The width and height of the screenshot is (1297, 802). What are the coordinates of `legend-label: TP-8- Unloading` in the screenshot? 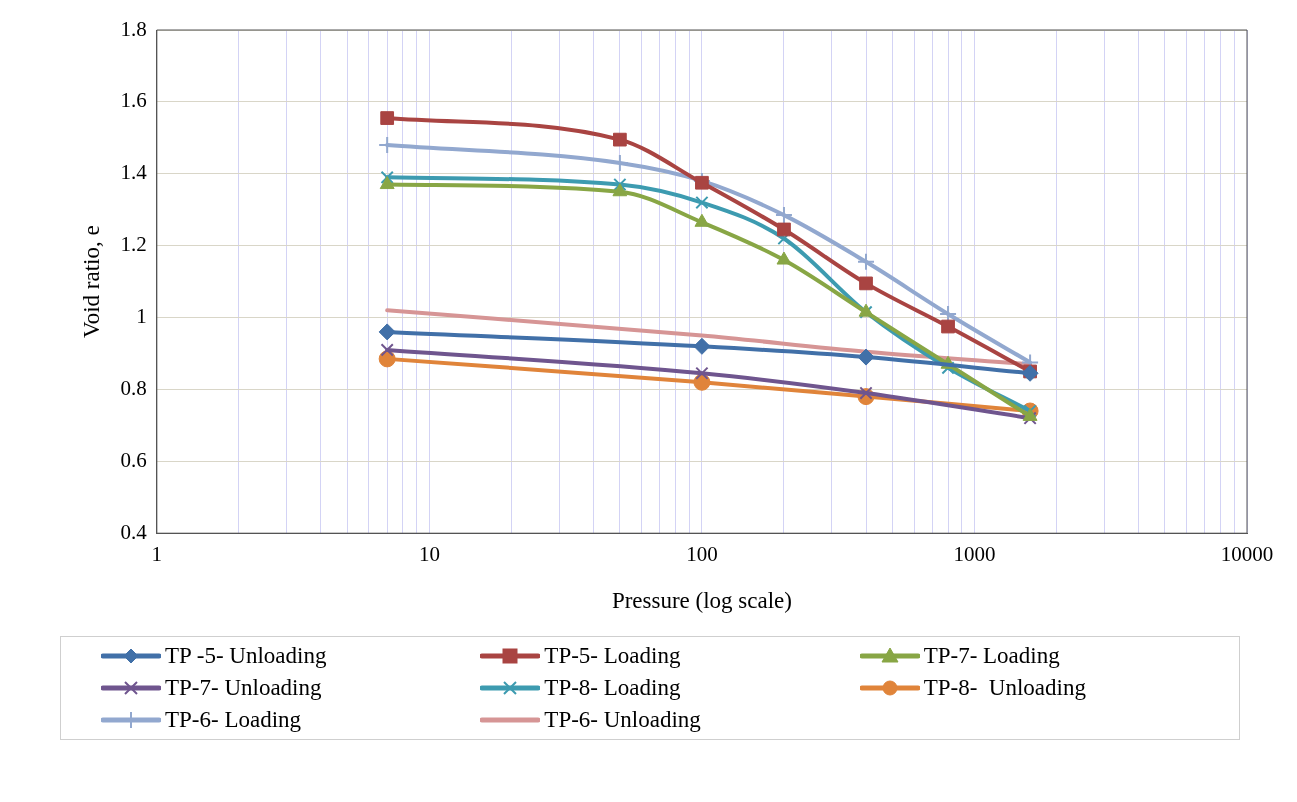 It's located at (1004, 688).